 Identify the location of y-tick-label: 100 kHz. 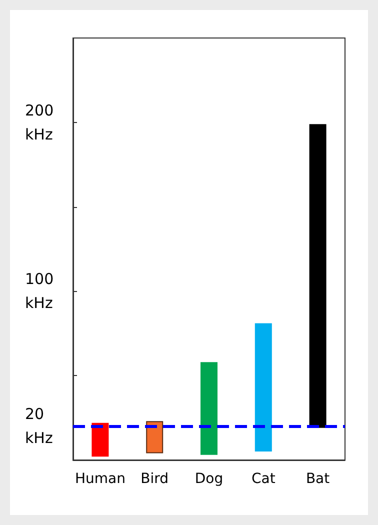
(39, 291).